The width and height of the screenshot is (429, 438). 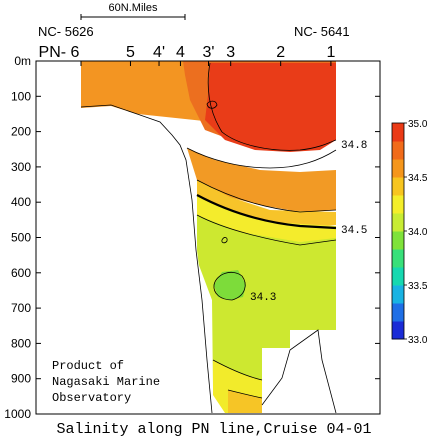 I want to click on product-note: Product of Nagasaki Marine Observatory, so click(x=106, y=382).